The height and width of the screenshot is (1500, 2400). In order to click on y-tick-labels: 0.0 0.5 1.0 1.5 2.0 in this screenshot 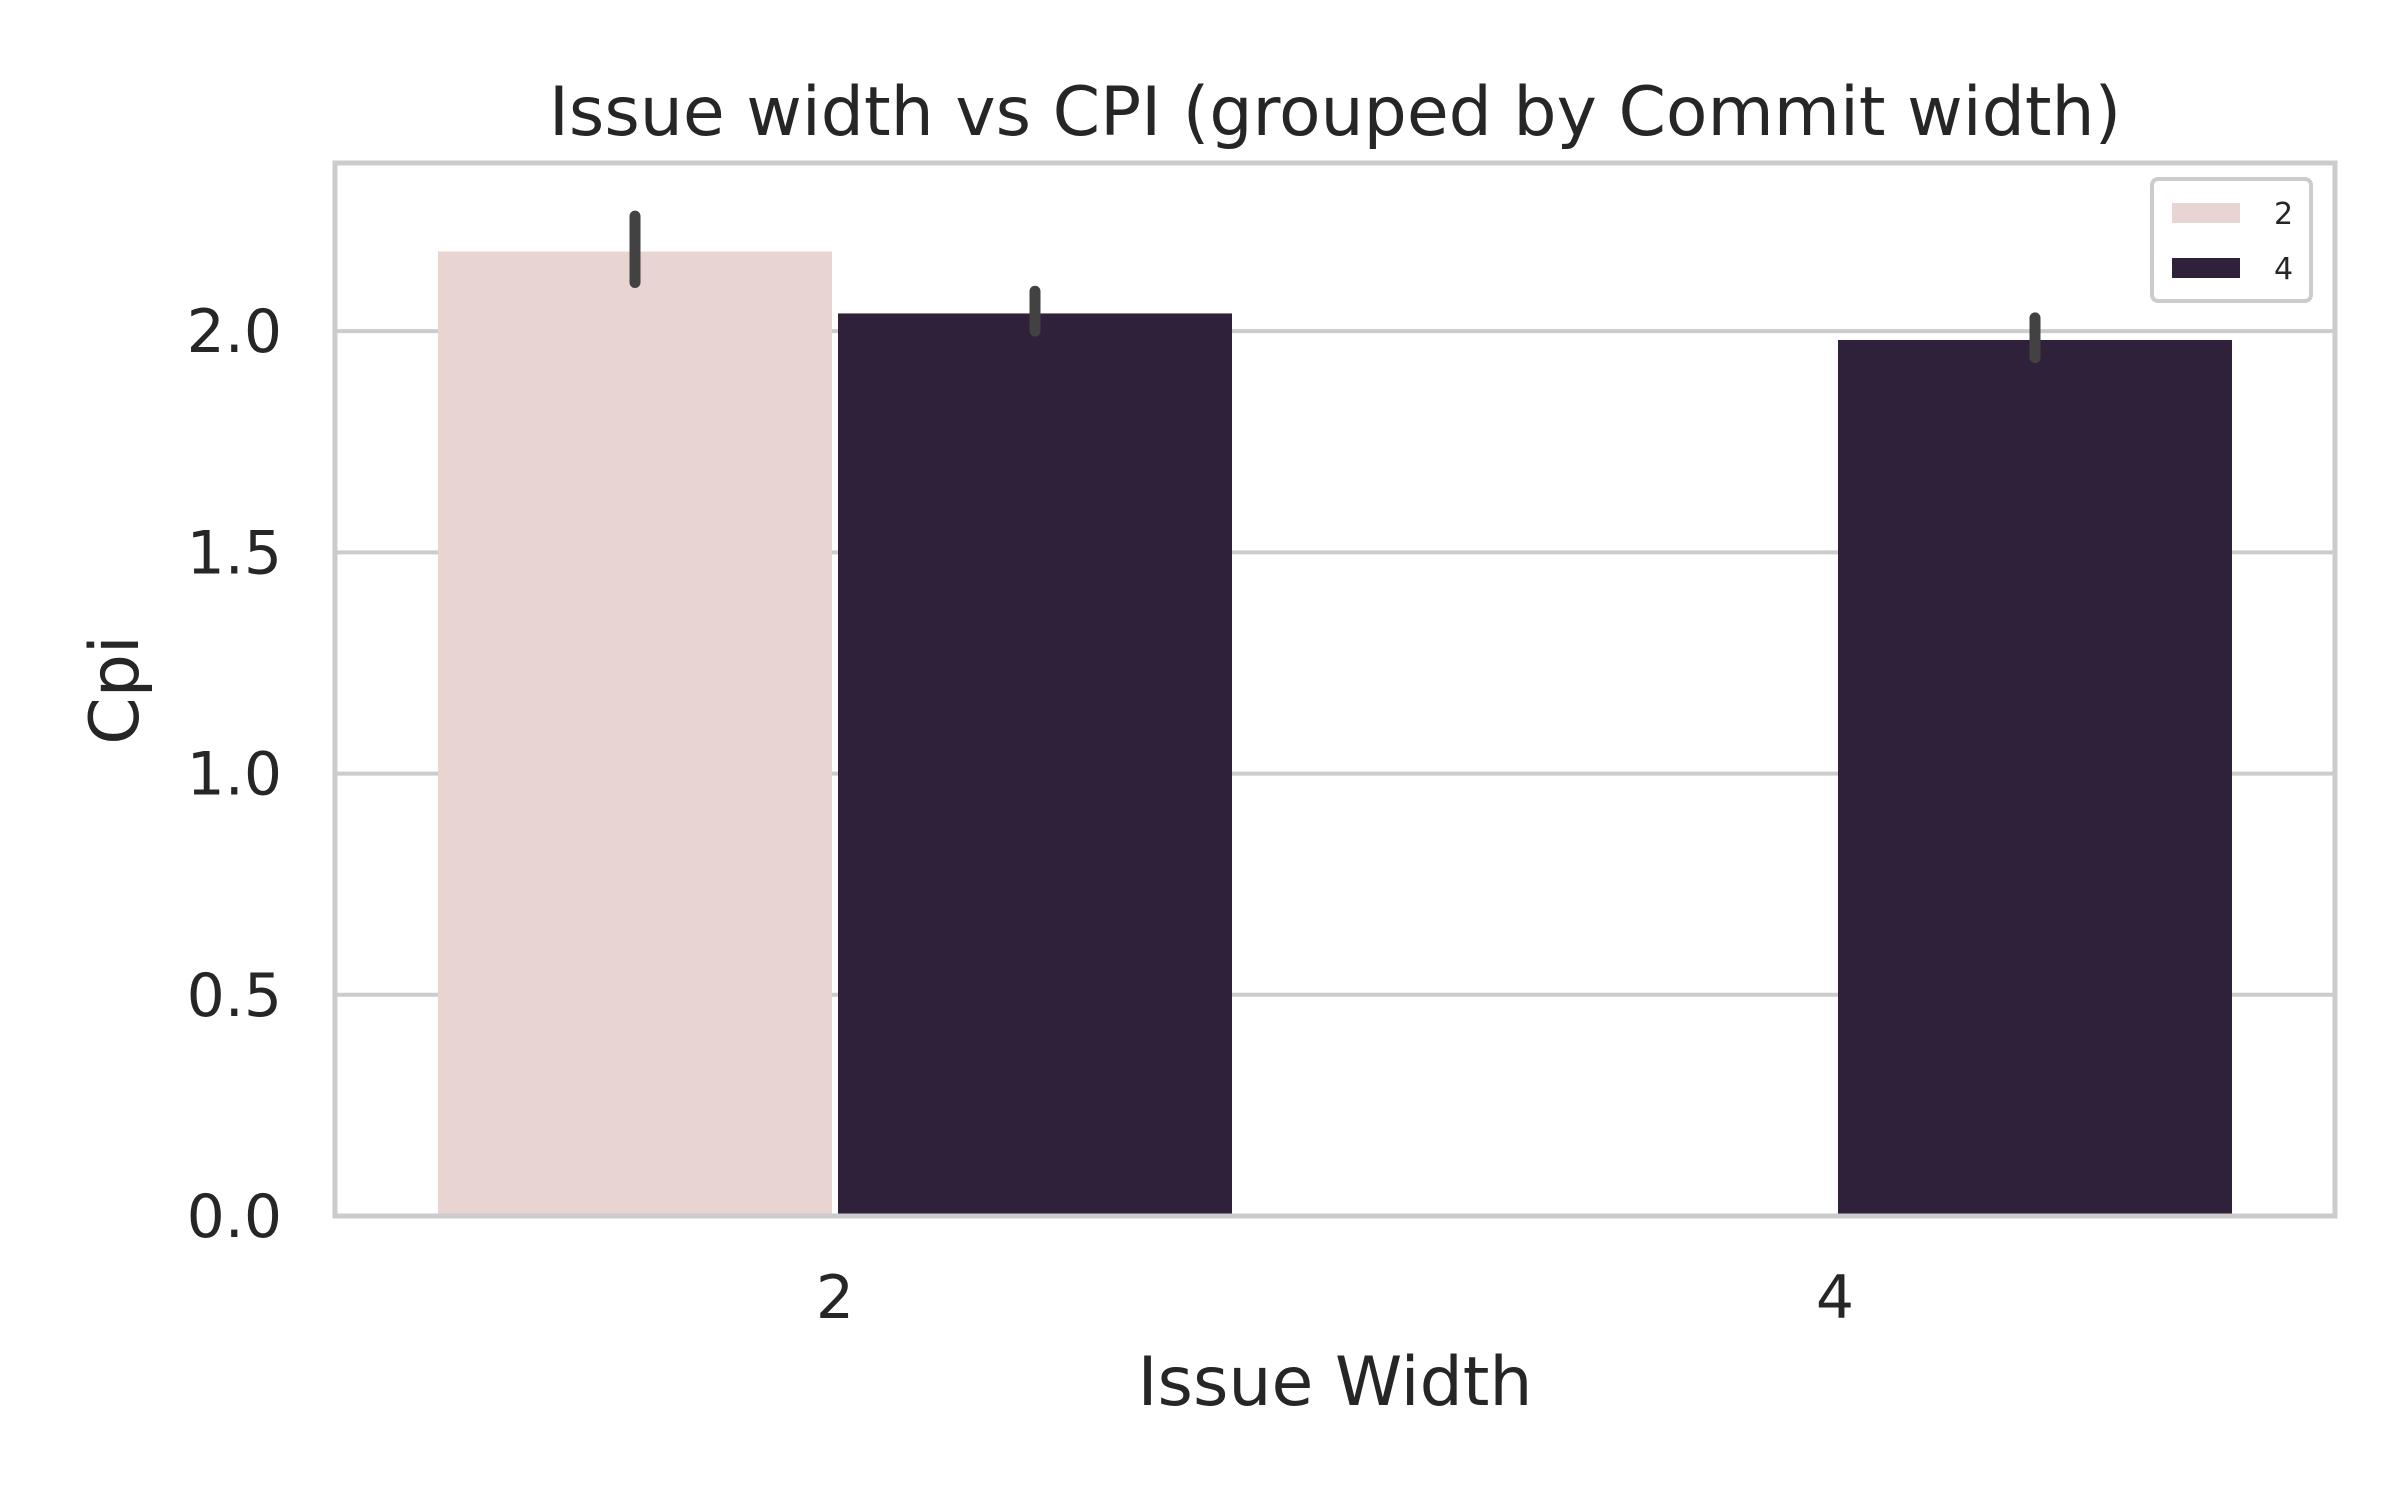, I will do `click(234, 774)`.